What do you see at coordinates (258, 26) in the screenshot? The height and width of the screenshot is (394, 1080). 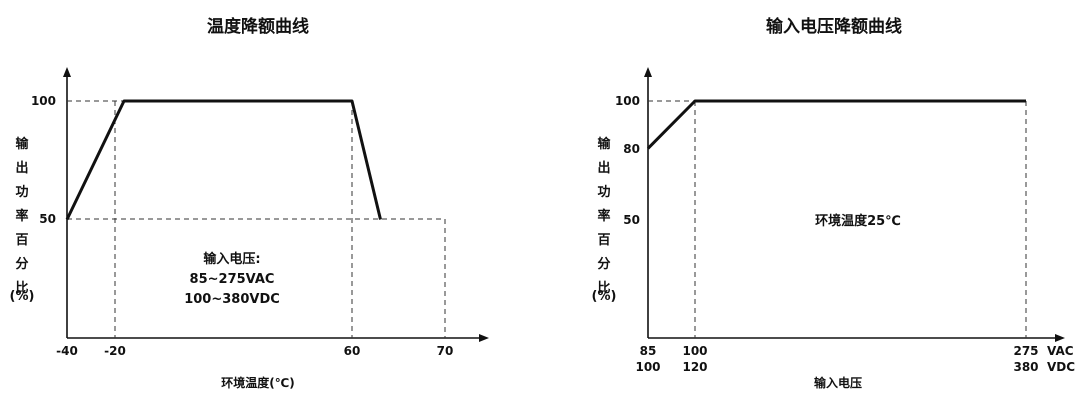 I see `chart-title: 温度降额曲线` at bounding box center [258, 26].